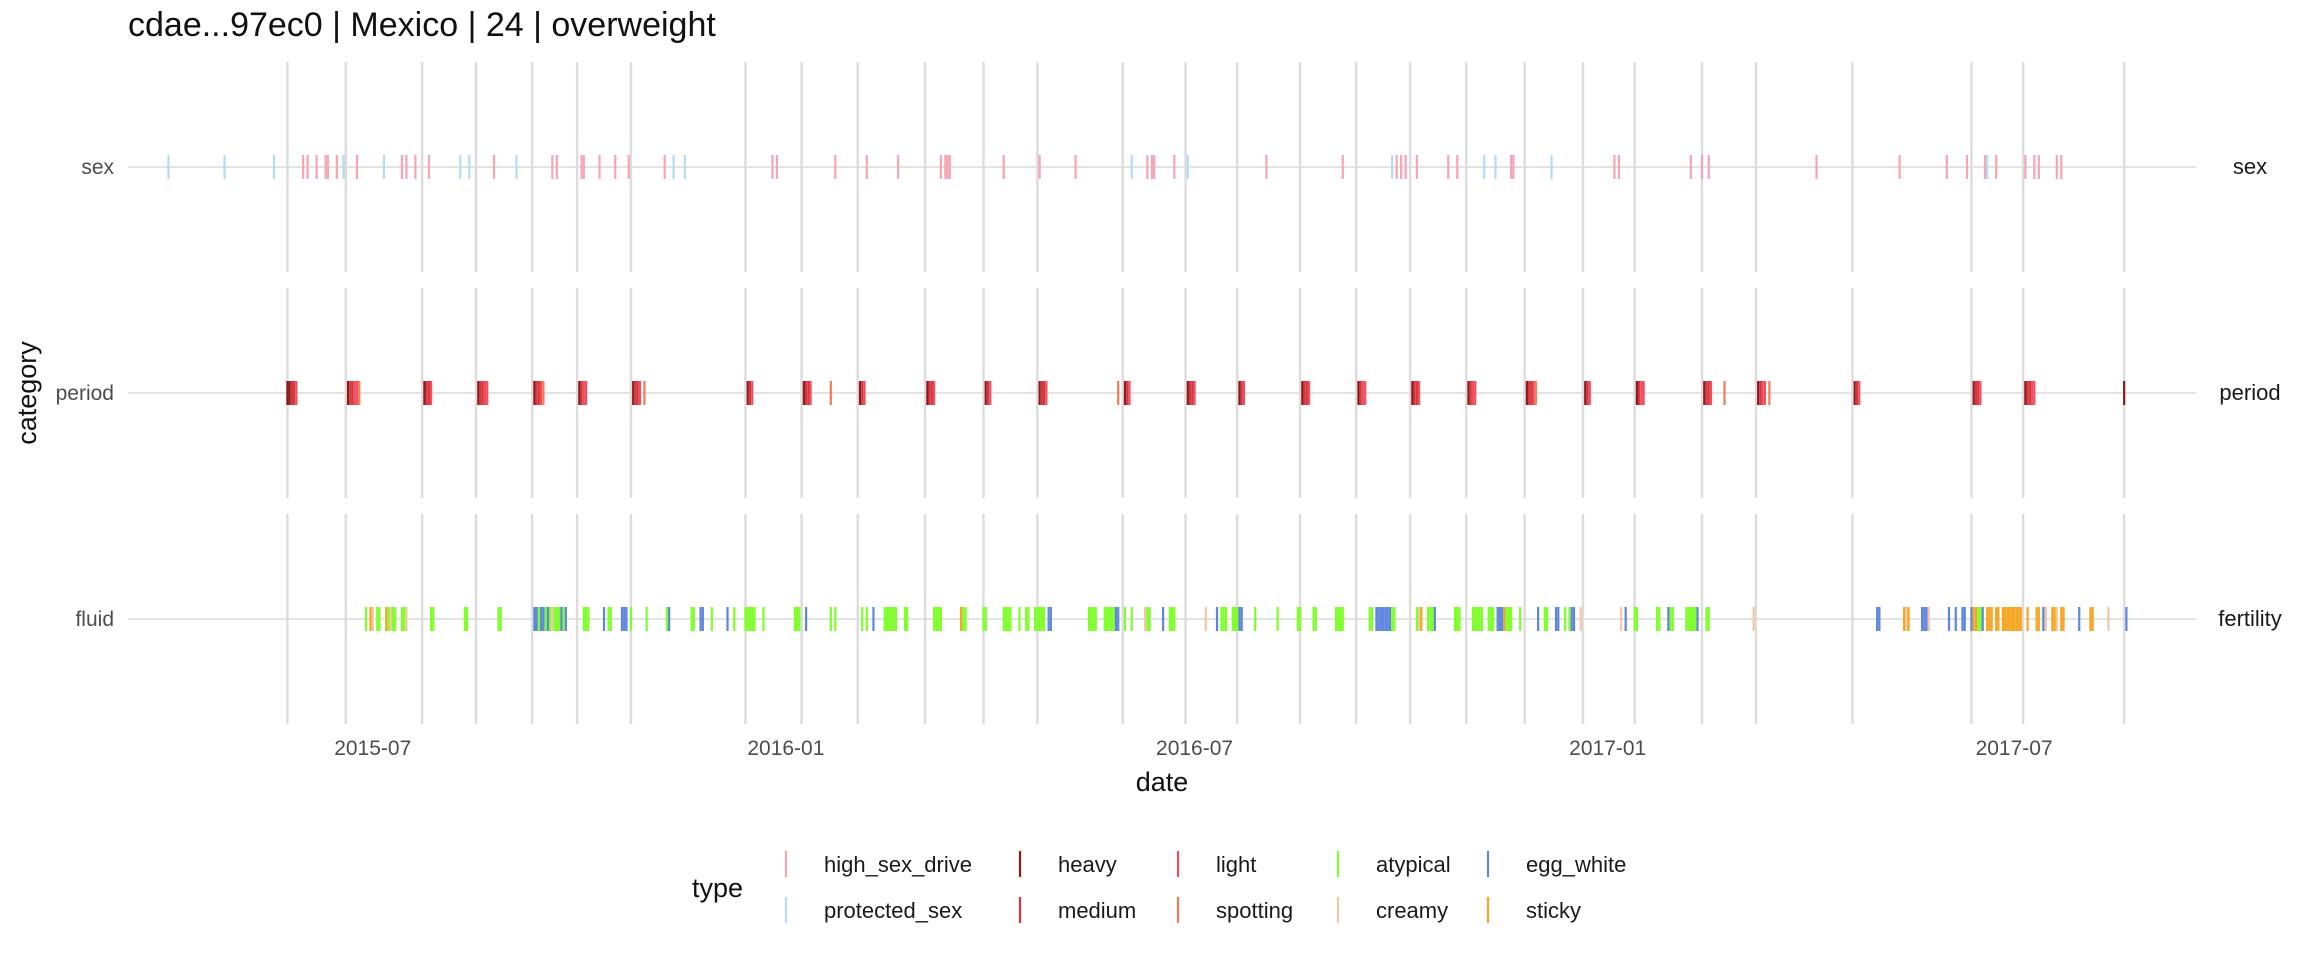 Image resolution: width=2304 pixels, height=960 pixels. I want to click on legend-label: sticky, so click(1553, 910).